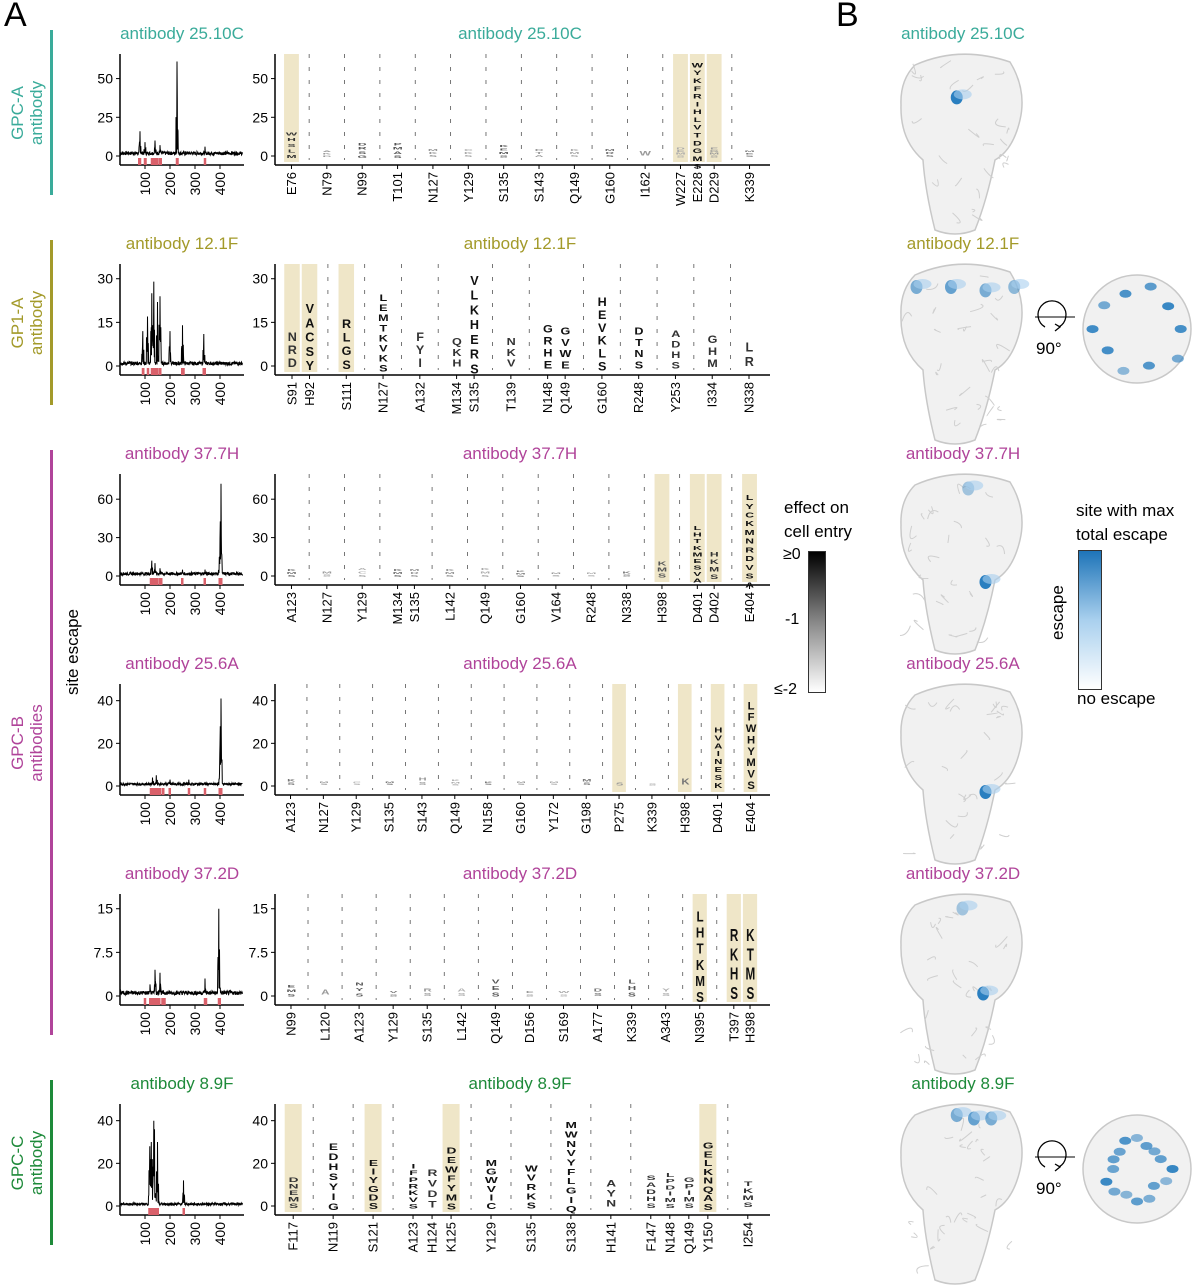 This screenshot has width=1200, height=1285. I want to click on logo-letter-stack: KMS, so click(485, 572).